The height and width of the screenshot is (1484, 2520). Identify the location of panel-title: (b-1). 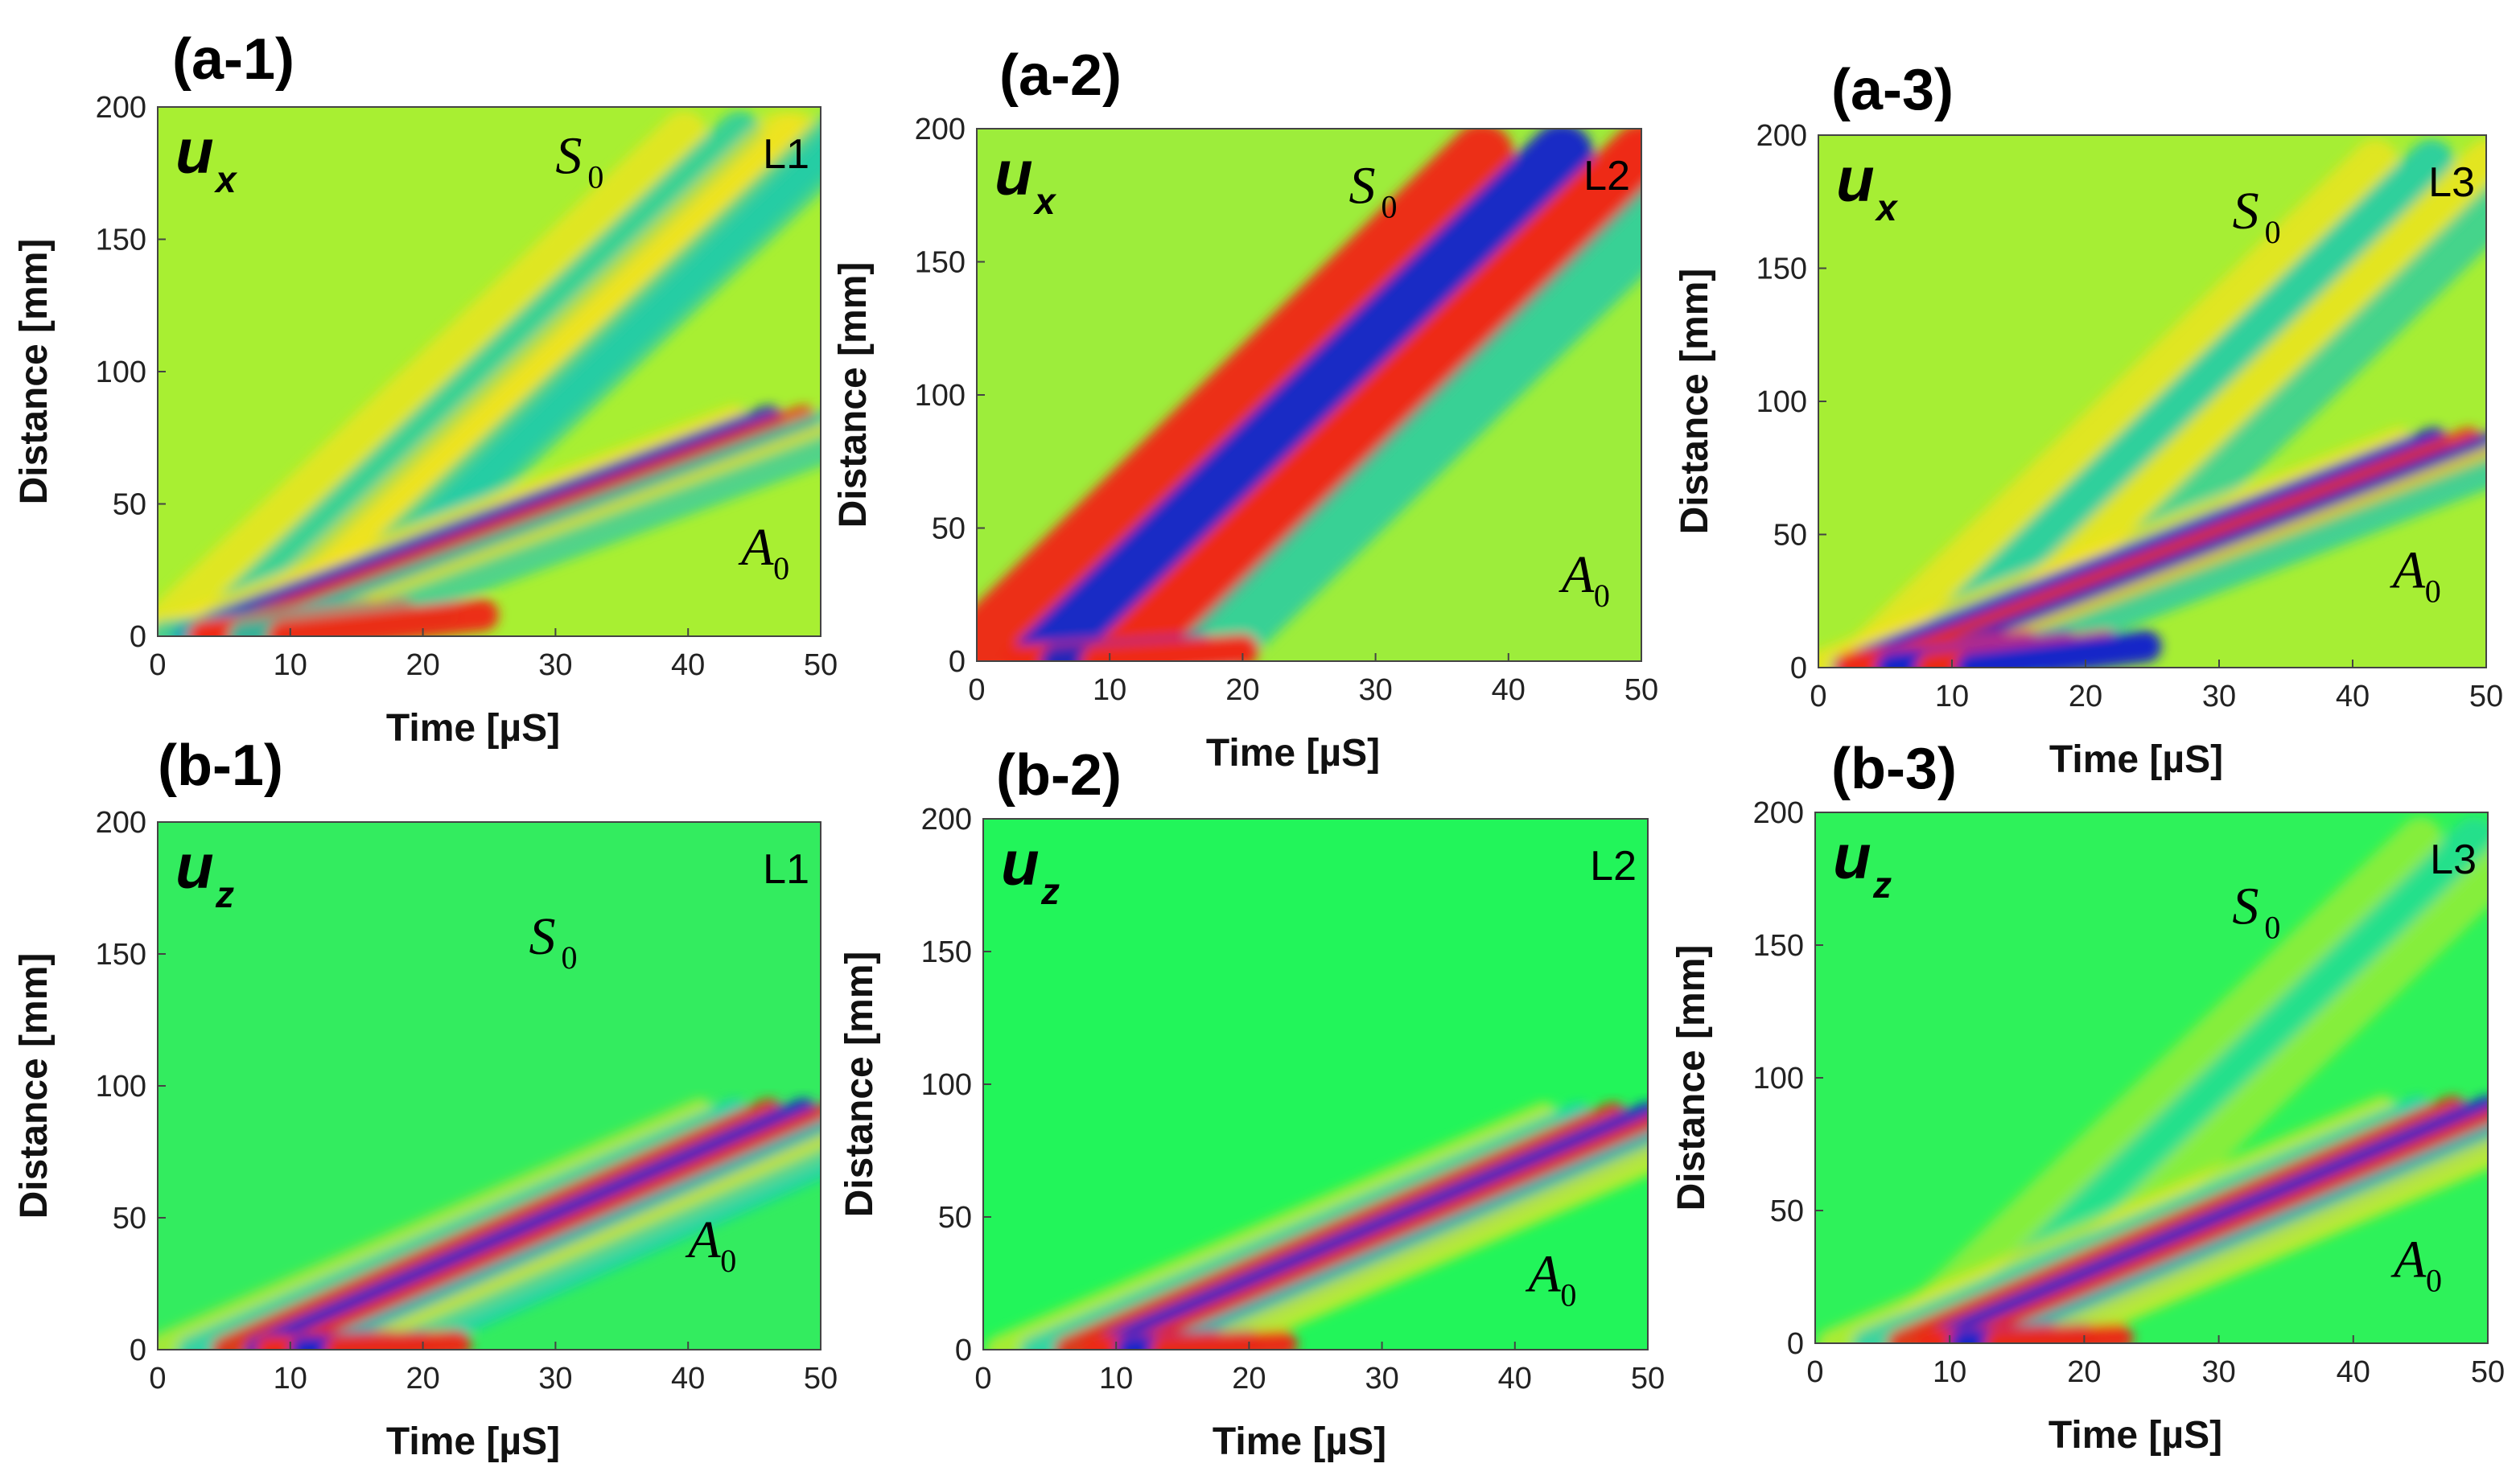
(220, 766).